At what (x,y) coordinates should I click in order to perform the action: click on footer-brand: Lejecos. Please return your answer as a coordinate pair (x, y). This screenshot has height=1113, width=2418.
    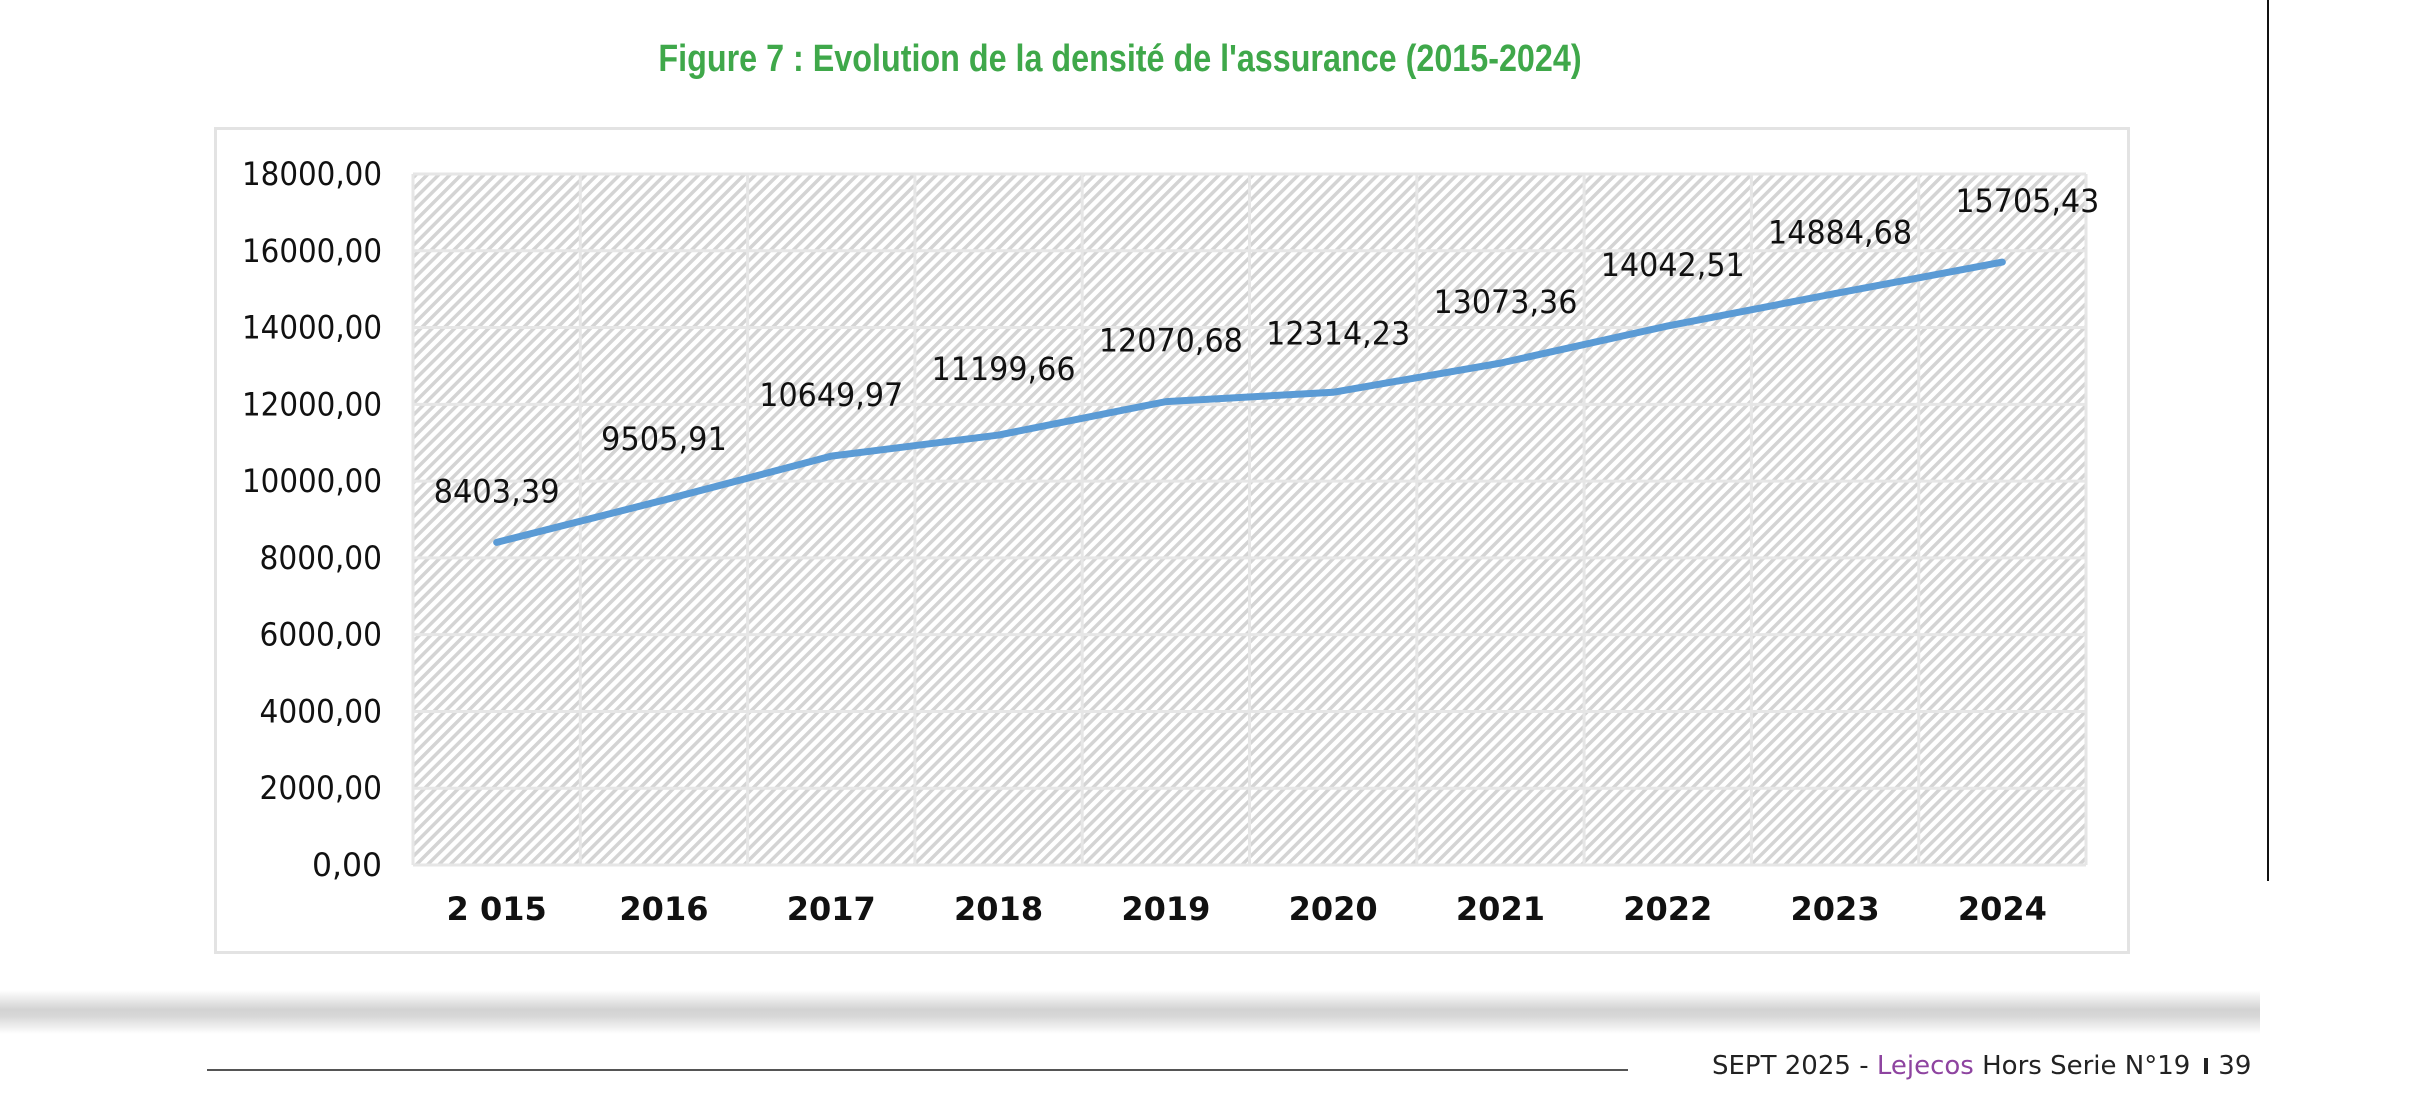
    Looking at the image, I should click on (1925, 1066).